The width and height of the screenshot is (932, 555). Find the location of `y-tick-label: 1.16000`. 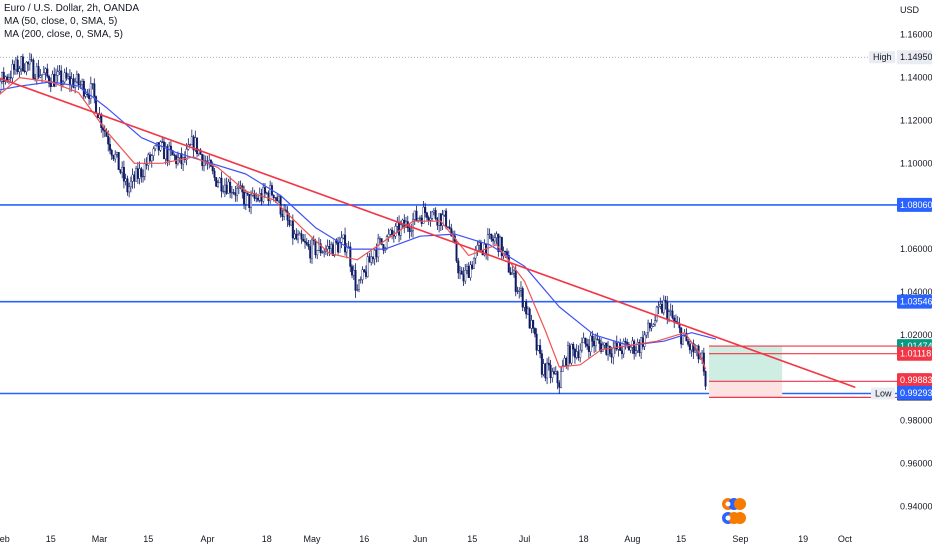

y-tick-label: 1.16000 is located at coordinates (916, 35).